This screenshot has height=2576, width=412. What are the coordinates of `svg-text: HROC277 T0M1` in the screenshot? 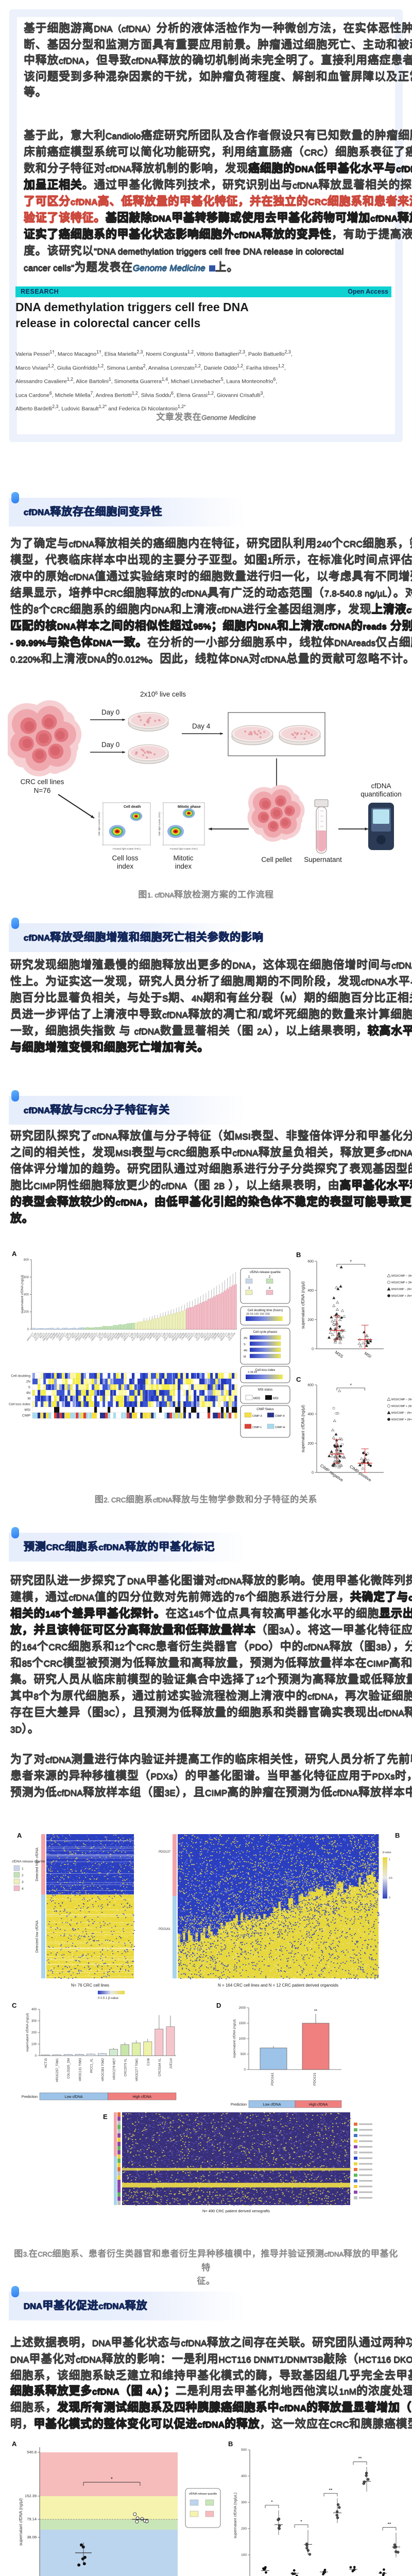 It's located at (137, 2069).